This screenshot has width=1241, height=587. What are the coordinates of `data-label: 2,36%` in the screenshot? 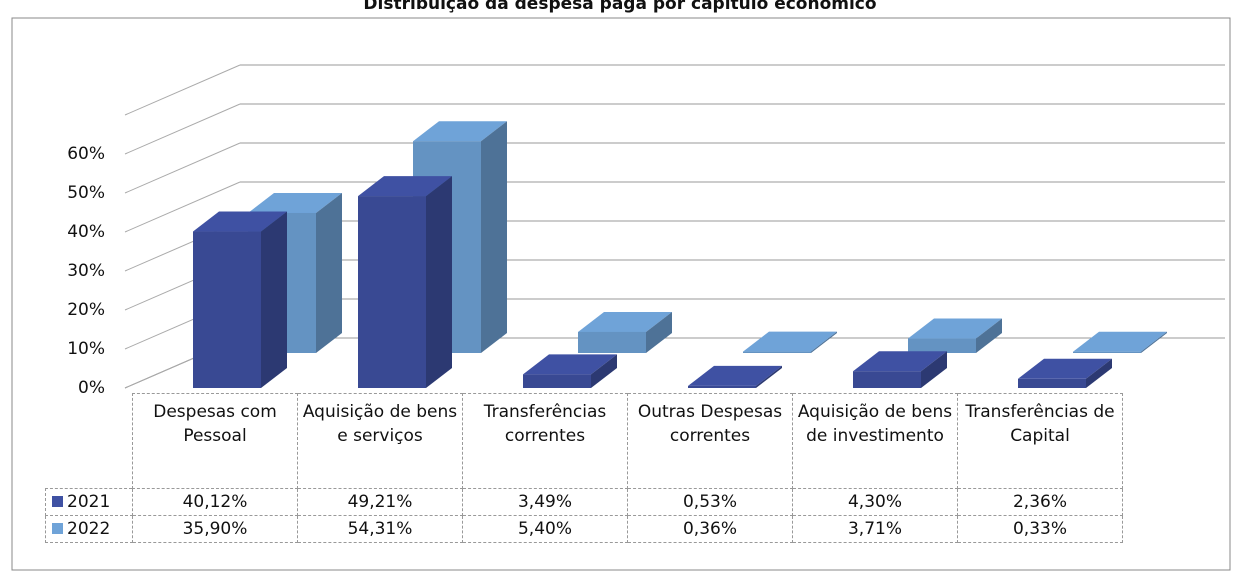 It's located at (1040, 502).